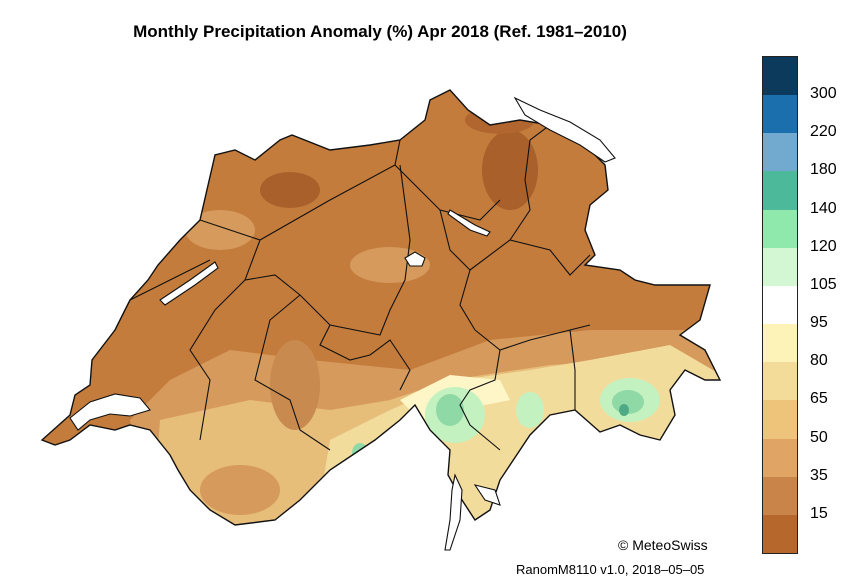  What do you see at coordinates (624, 410) in the screenshot?
I see `anomaly-patch-wet-dark` at bounding box center [624, 410].